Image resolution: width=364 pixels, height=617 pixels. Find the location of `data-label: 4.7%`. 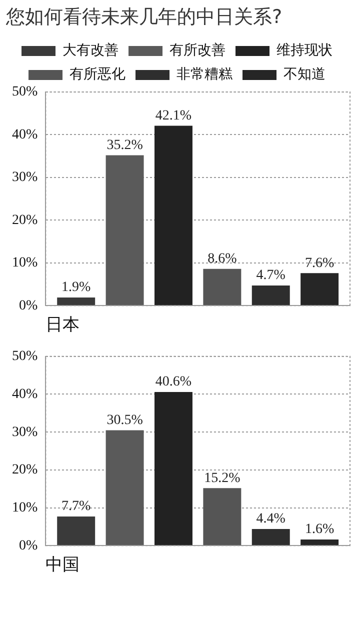

data-label: 4.7% is located at coordinates (271, 276).